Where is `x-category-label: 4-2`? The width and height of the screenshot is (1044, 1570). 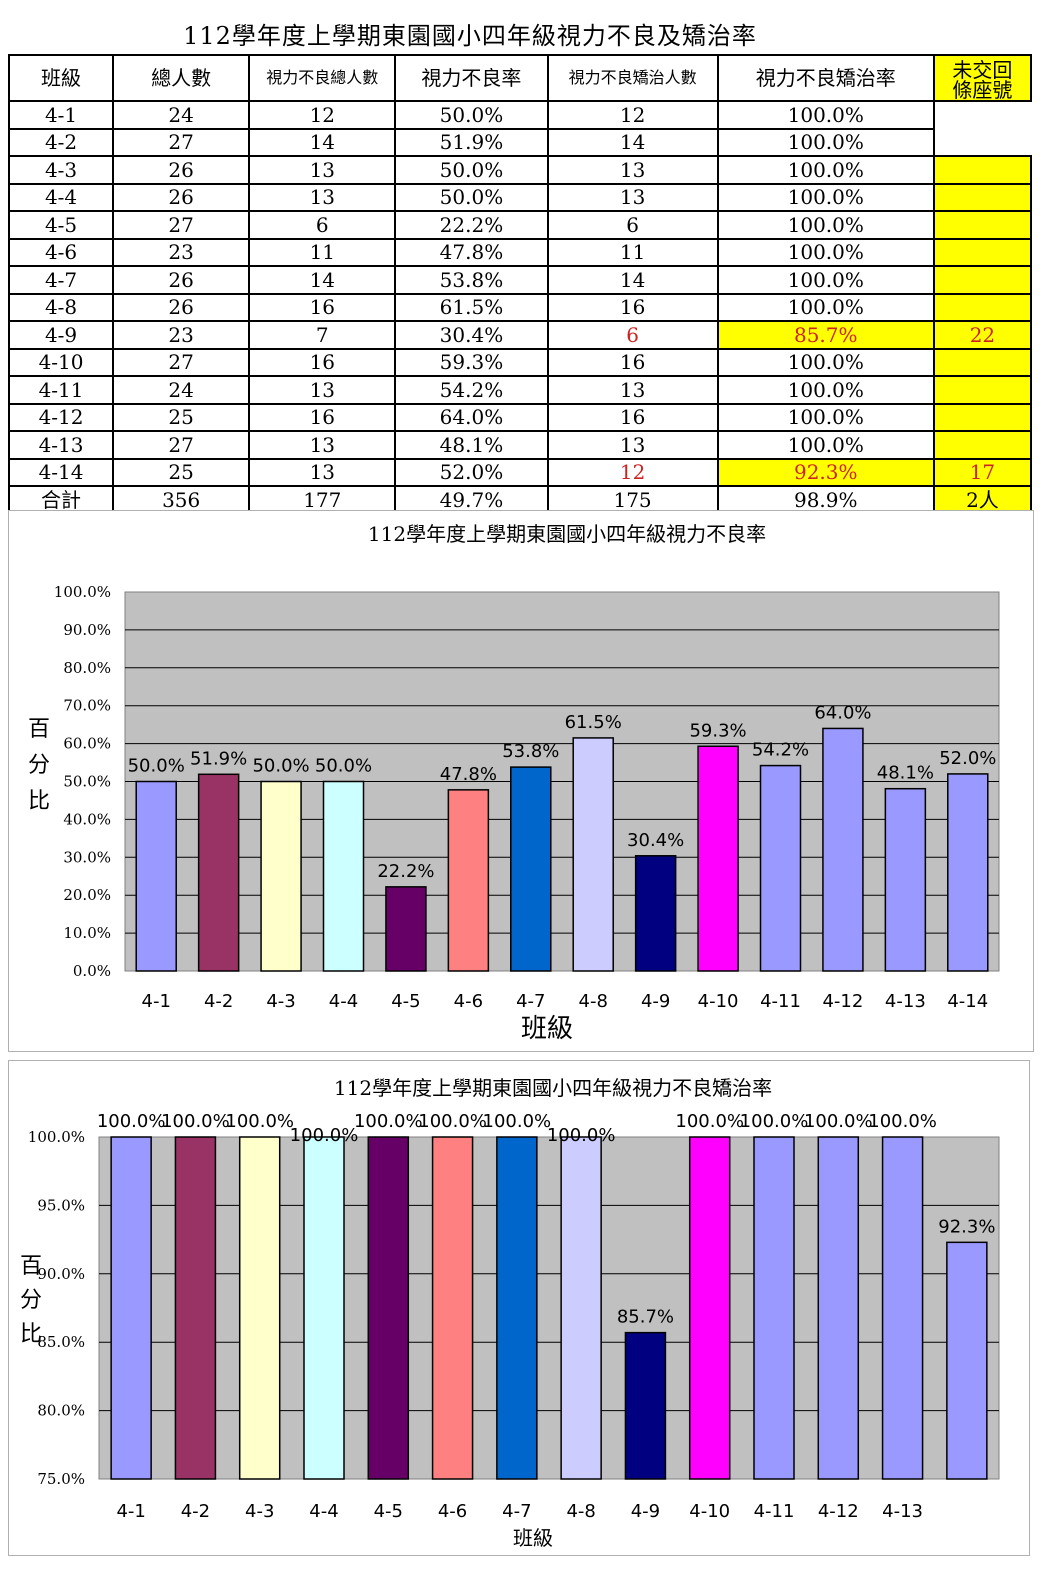
x-category-label: 4-2 is located at coordinates (195, 1511).